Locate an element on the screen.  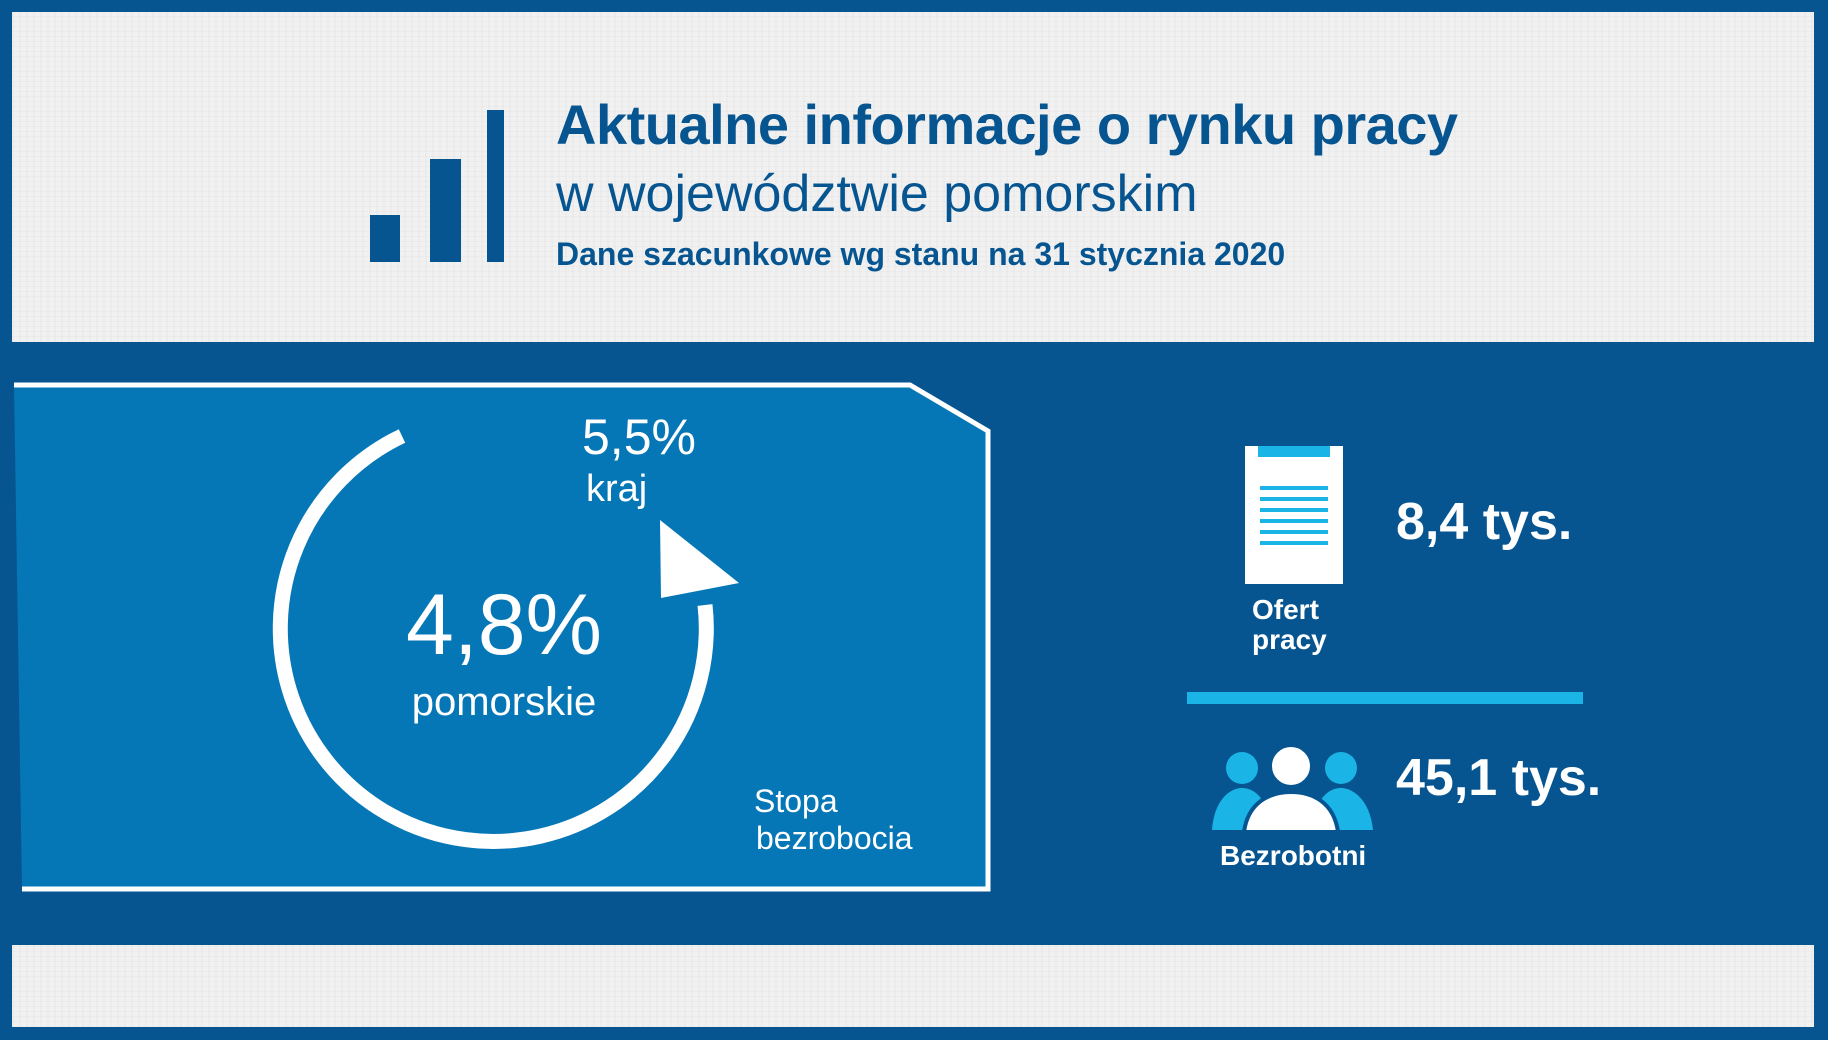
unemployed-value: 45,1 tys. is located at coordinates (1499, 778).